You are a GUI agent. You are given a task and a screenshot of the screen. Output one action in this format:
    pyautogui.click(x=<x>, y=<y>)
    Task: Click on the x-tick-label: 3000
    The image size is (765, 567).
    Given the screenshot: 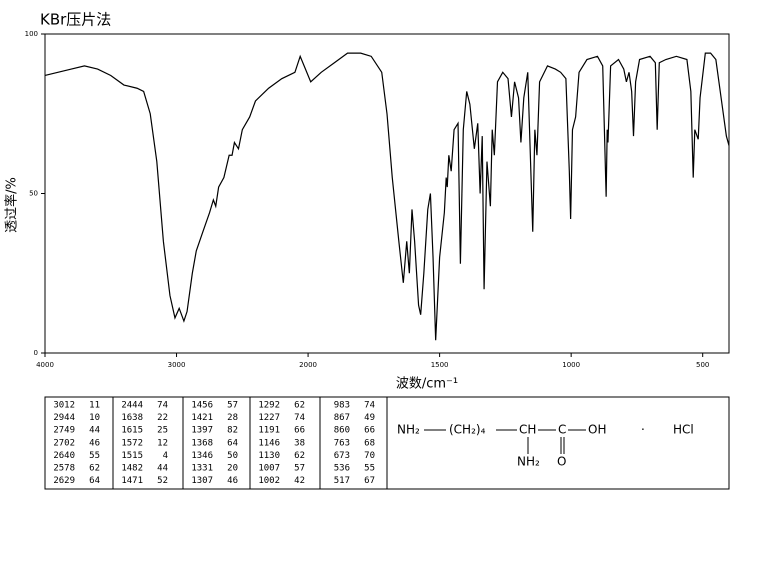 What is the action you would take?
    pyautogui.click(x=177, y=365)
    